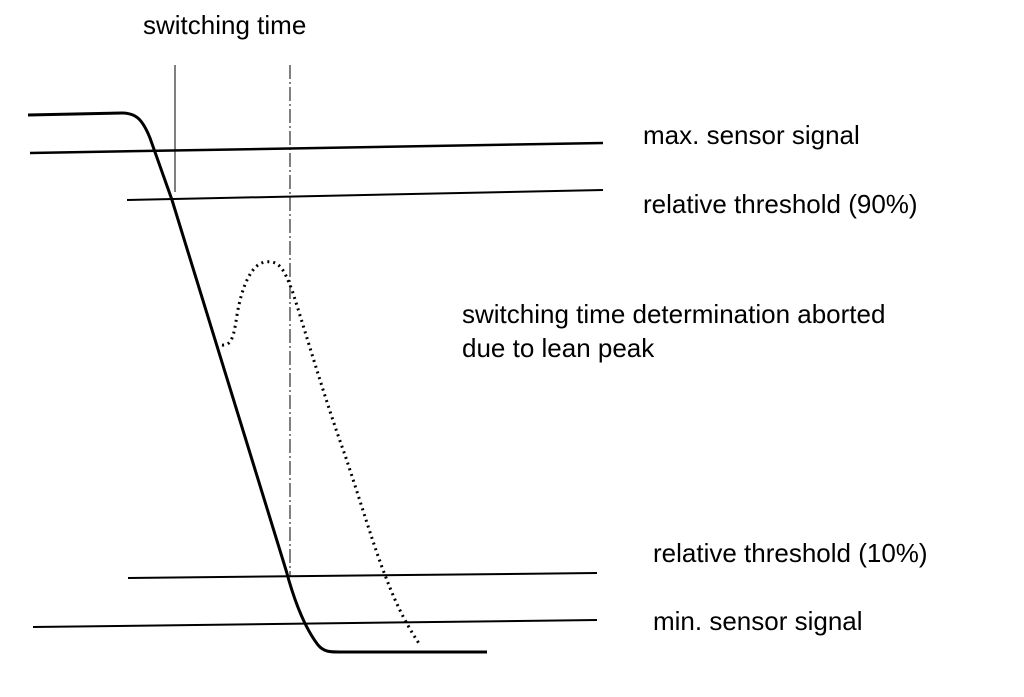 This screenshot has width=1024, height=697. Describe the element at coordinates (316, 148) in the screenshot. I see `max-signal-line` at that location.